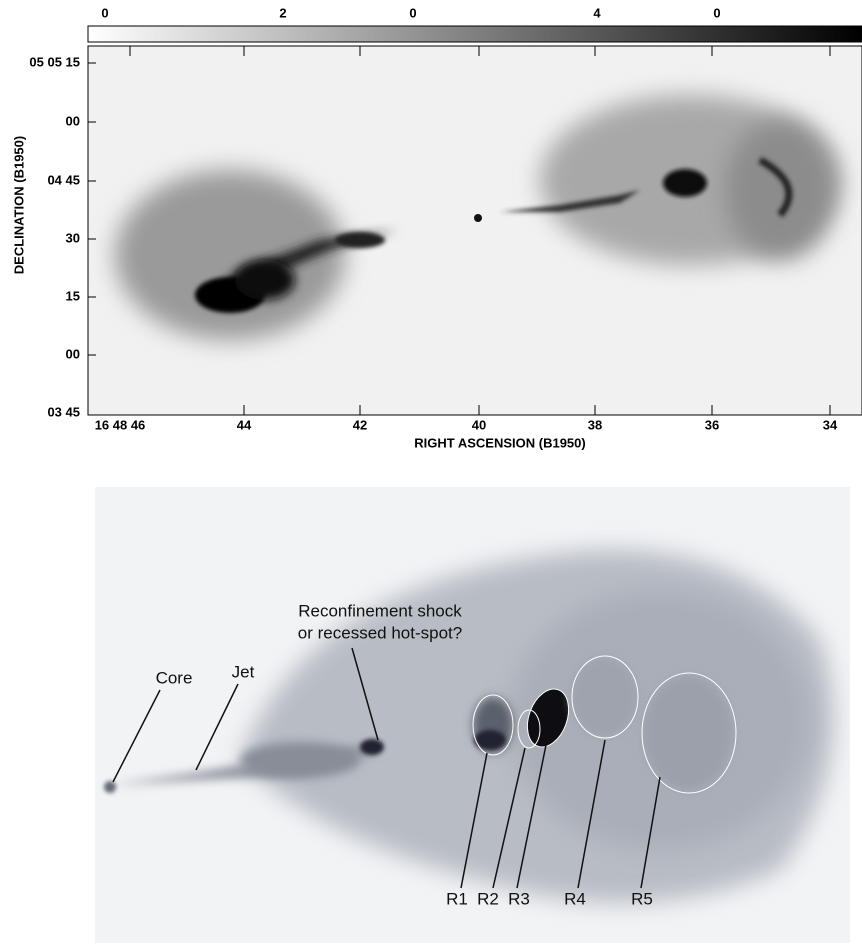 The width and height of the screenshot is (862, 948). What do you see at coordinates (479, 424) in the screenshot?
I see `x-tick-label: 40` at bounding box center [479, 424].